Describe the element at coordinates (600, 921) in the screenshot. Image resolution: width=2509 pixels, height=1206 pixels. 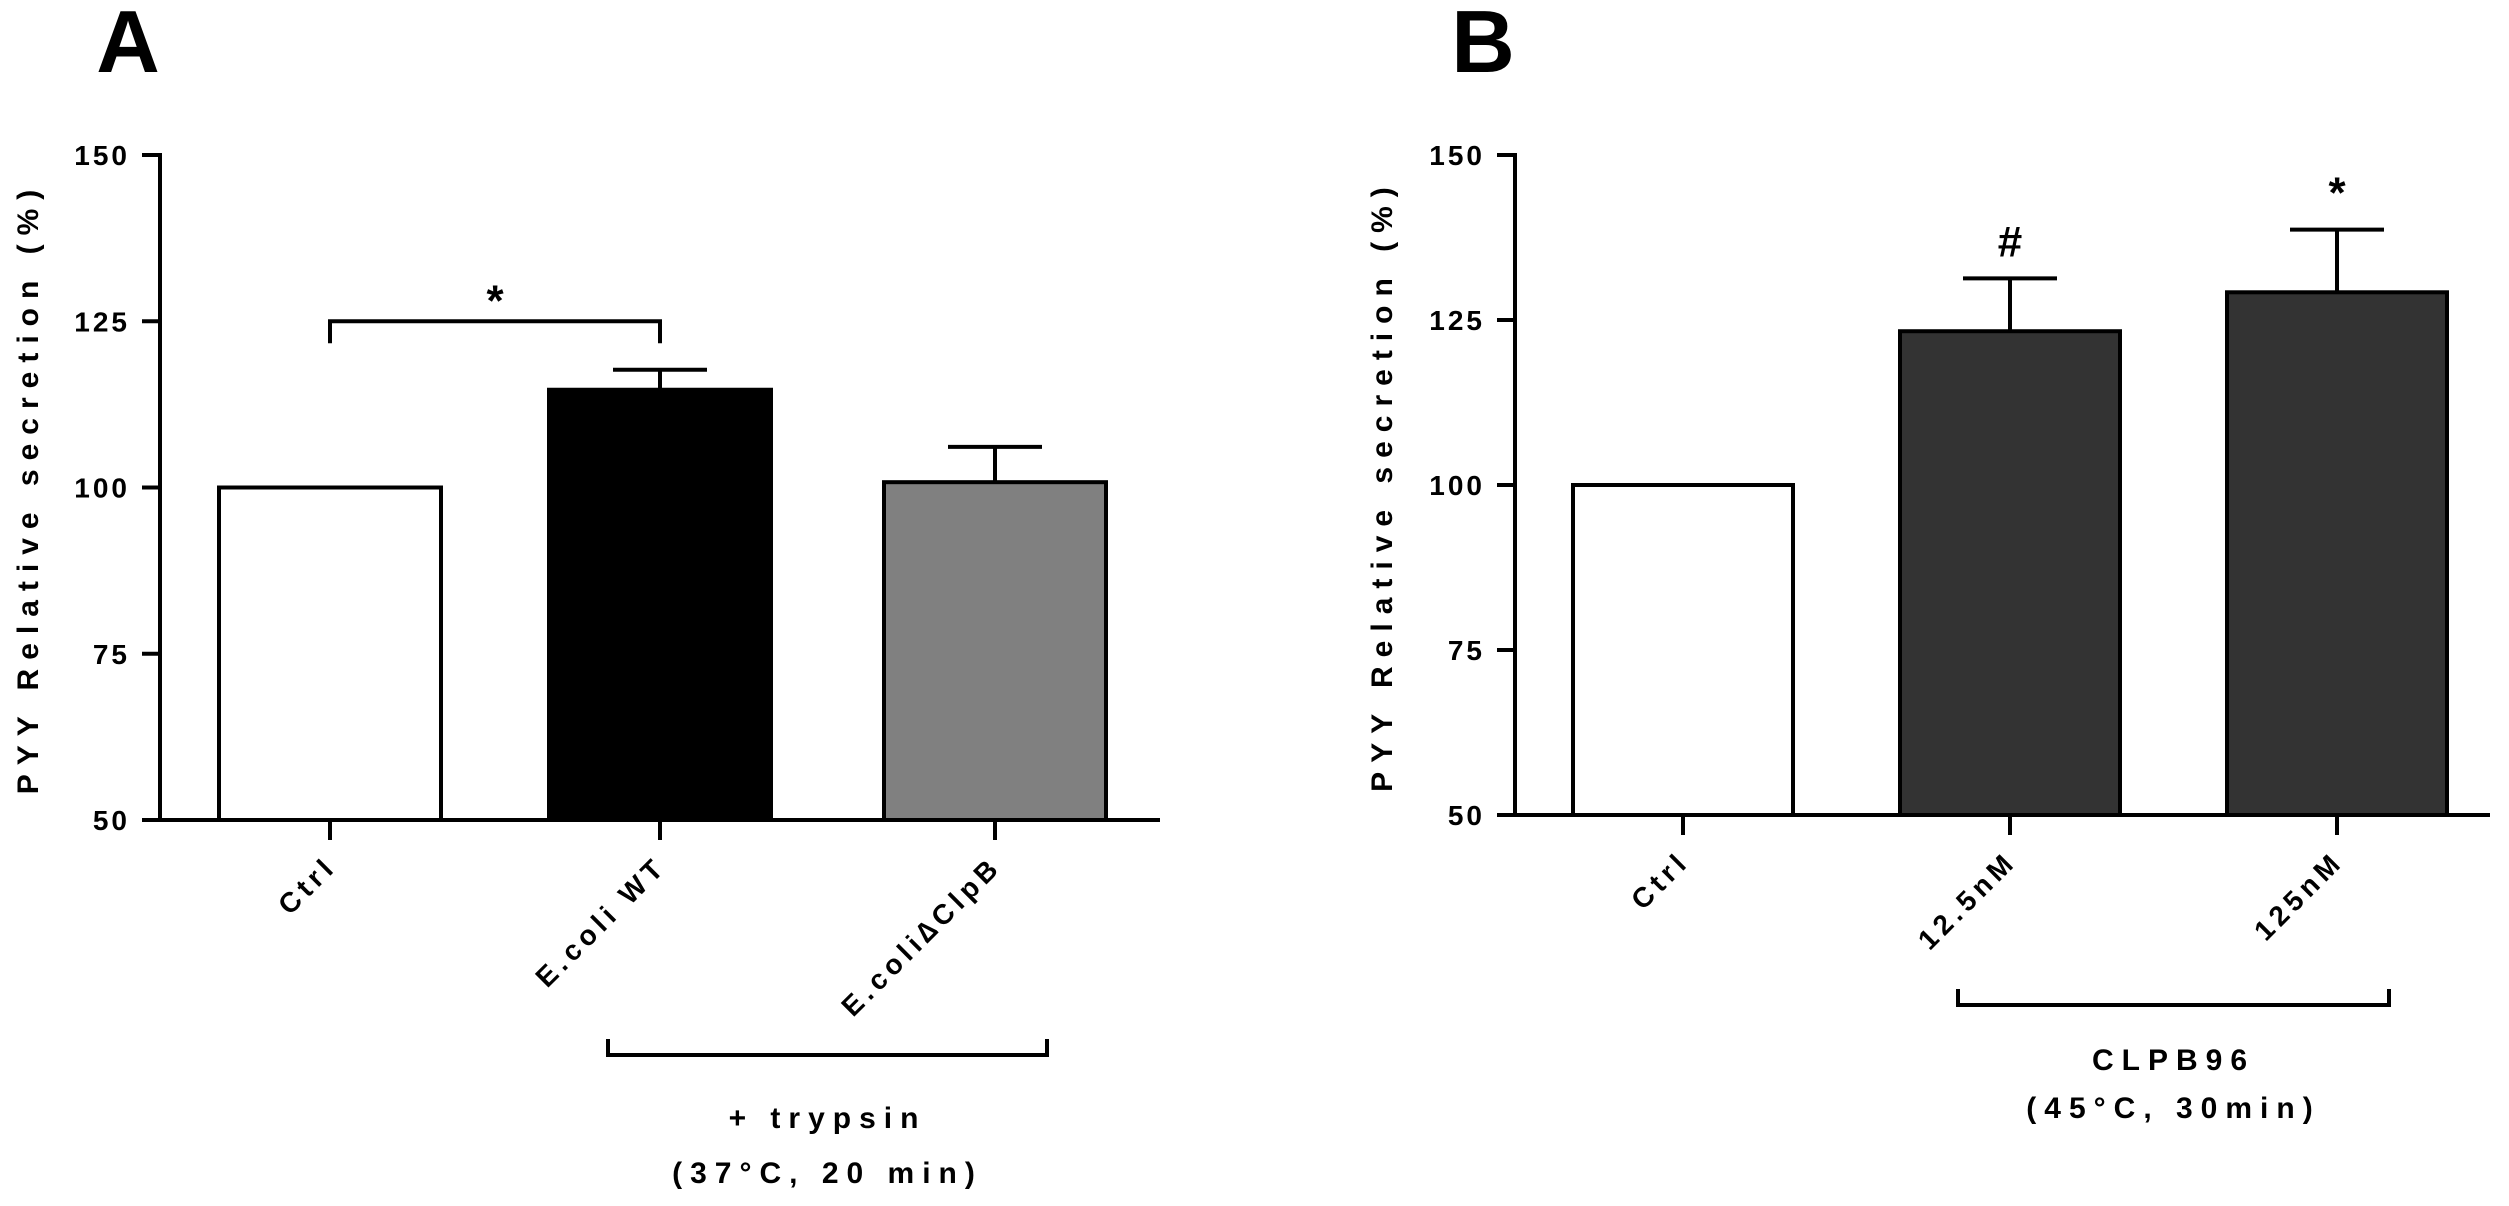
I see `x-tick-label: E.coli WT` at that location.